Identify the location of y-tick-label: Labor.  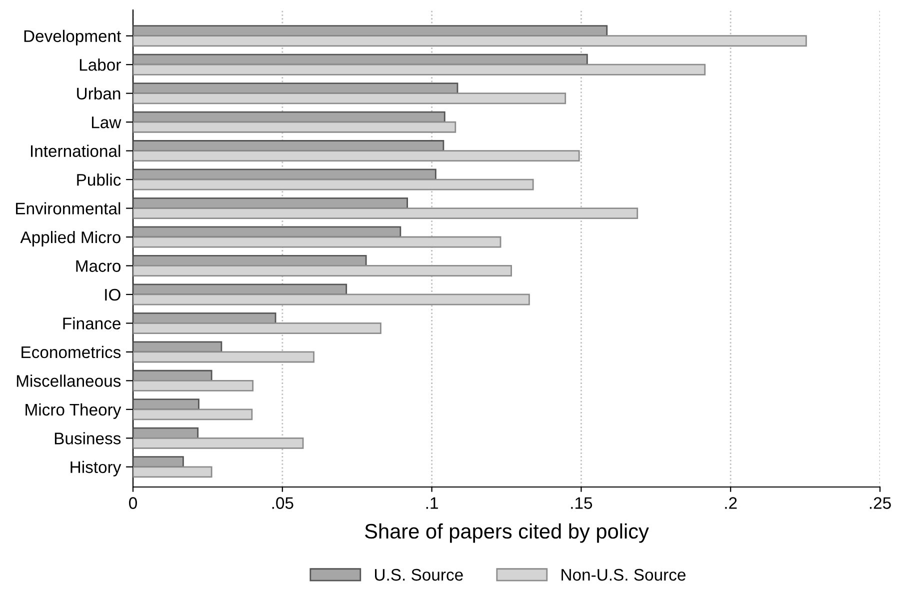
(100, 64).